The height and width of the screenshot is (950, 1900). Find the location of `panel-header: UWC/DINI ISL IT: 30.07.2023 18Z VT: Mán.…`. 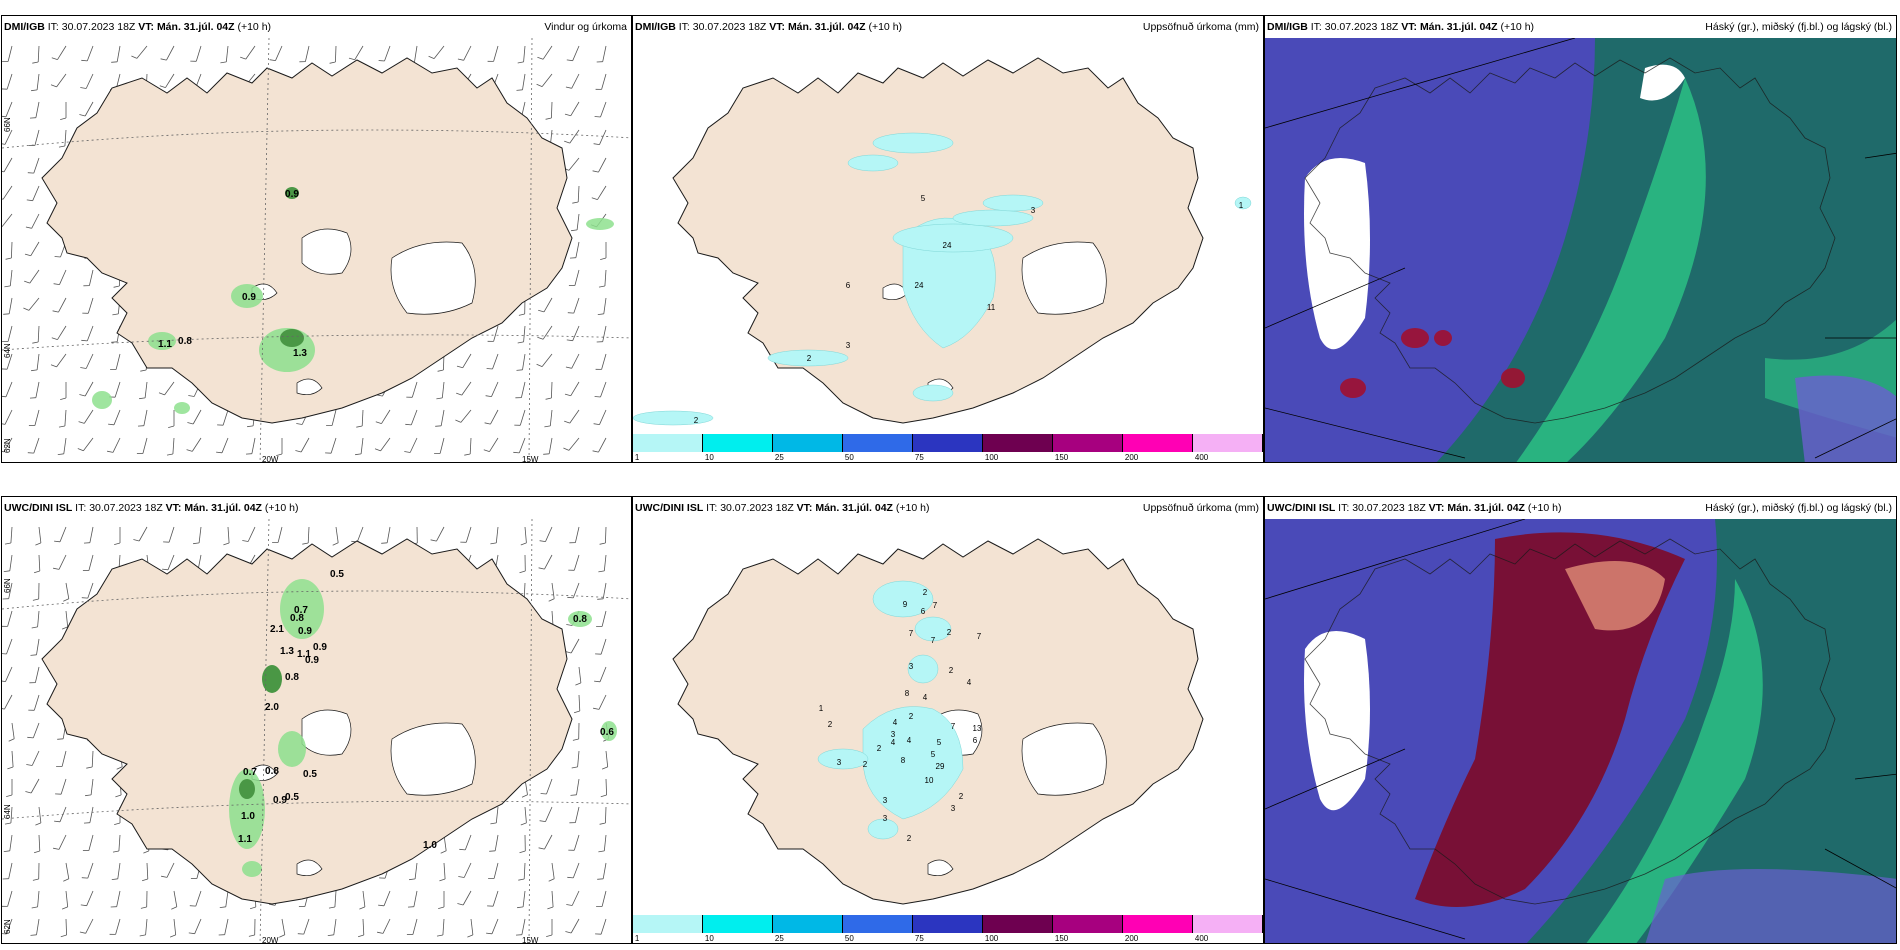

panel-header: UWC/DINI ISL IT: 30.07.2023 18Z VT: Mán.… is located at coordinates (1580, 508).